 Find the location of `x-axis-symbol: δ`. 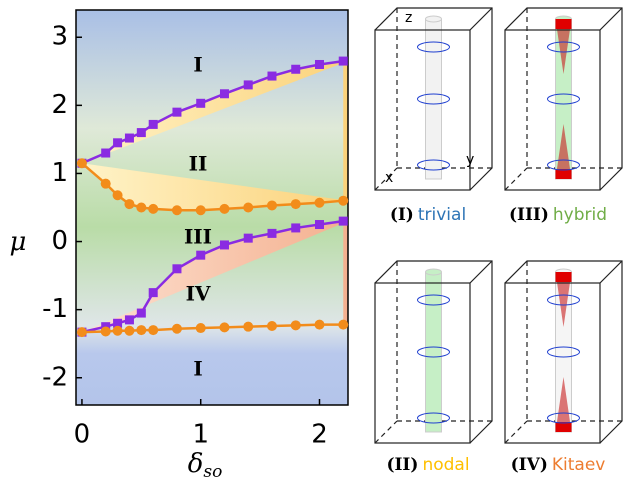

x-axis-symbol: δ is located at coordinates (196, 464).